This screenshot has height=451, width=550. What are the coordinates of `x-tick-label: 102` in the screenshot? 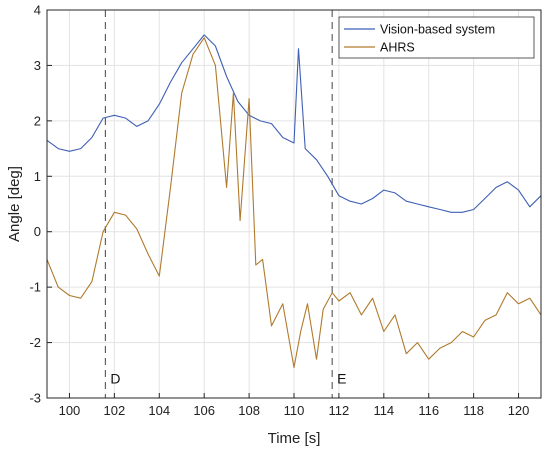 It's located at (115, 410).